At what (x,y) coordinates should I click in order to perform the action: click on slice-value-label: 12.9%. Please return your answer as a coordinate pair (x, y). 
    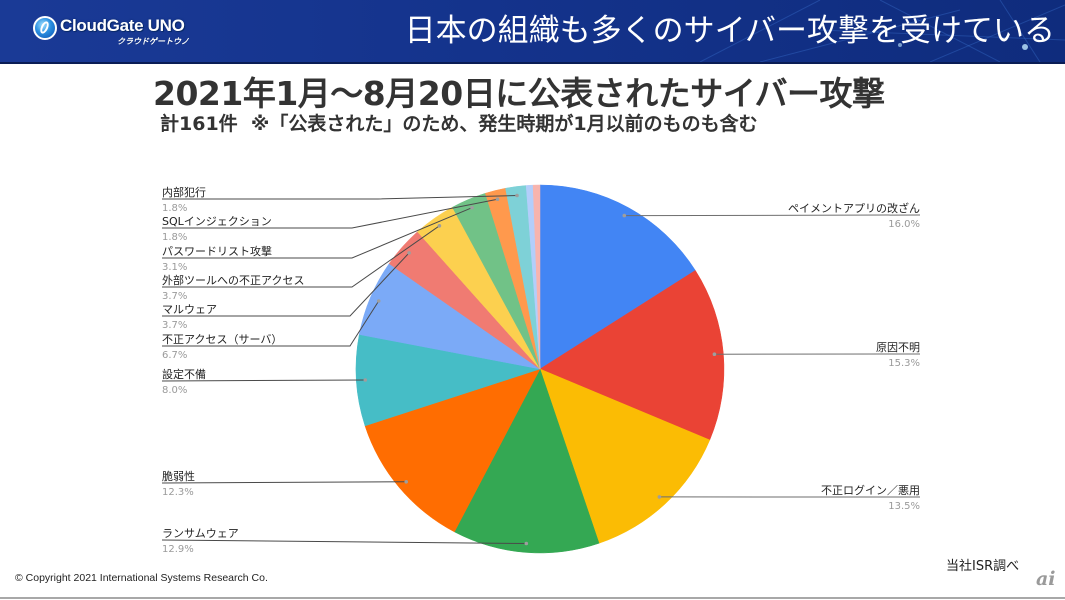
    Looking at the image, I should click on (178, 549).